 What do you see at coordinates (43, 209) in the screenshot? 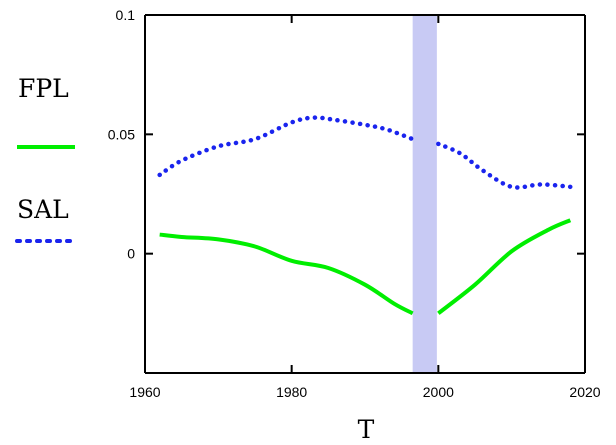
I see `legend-label-sal: SAL` at bounding box center [43, 209].